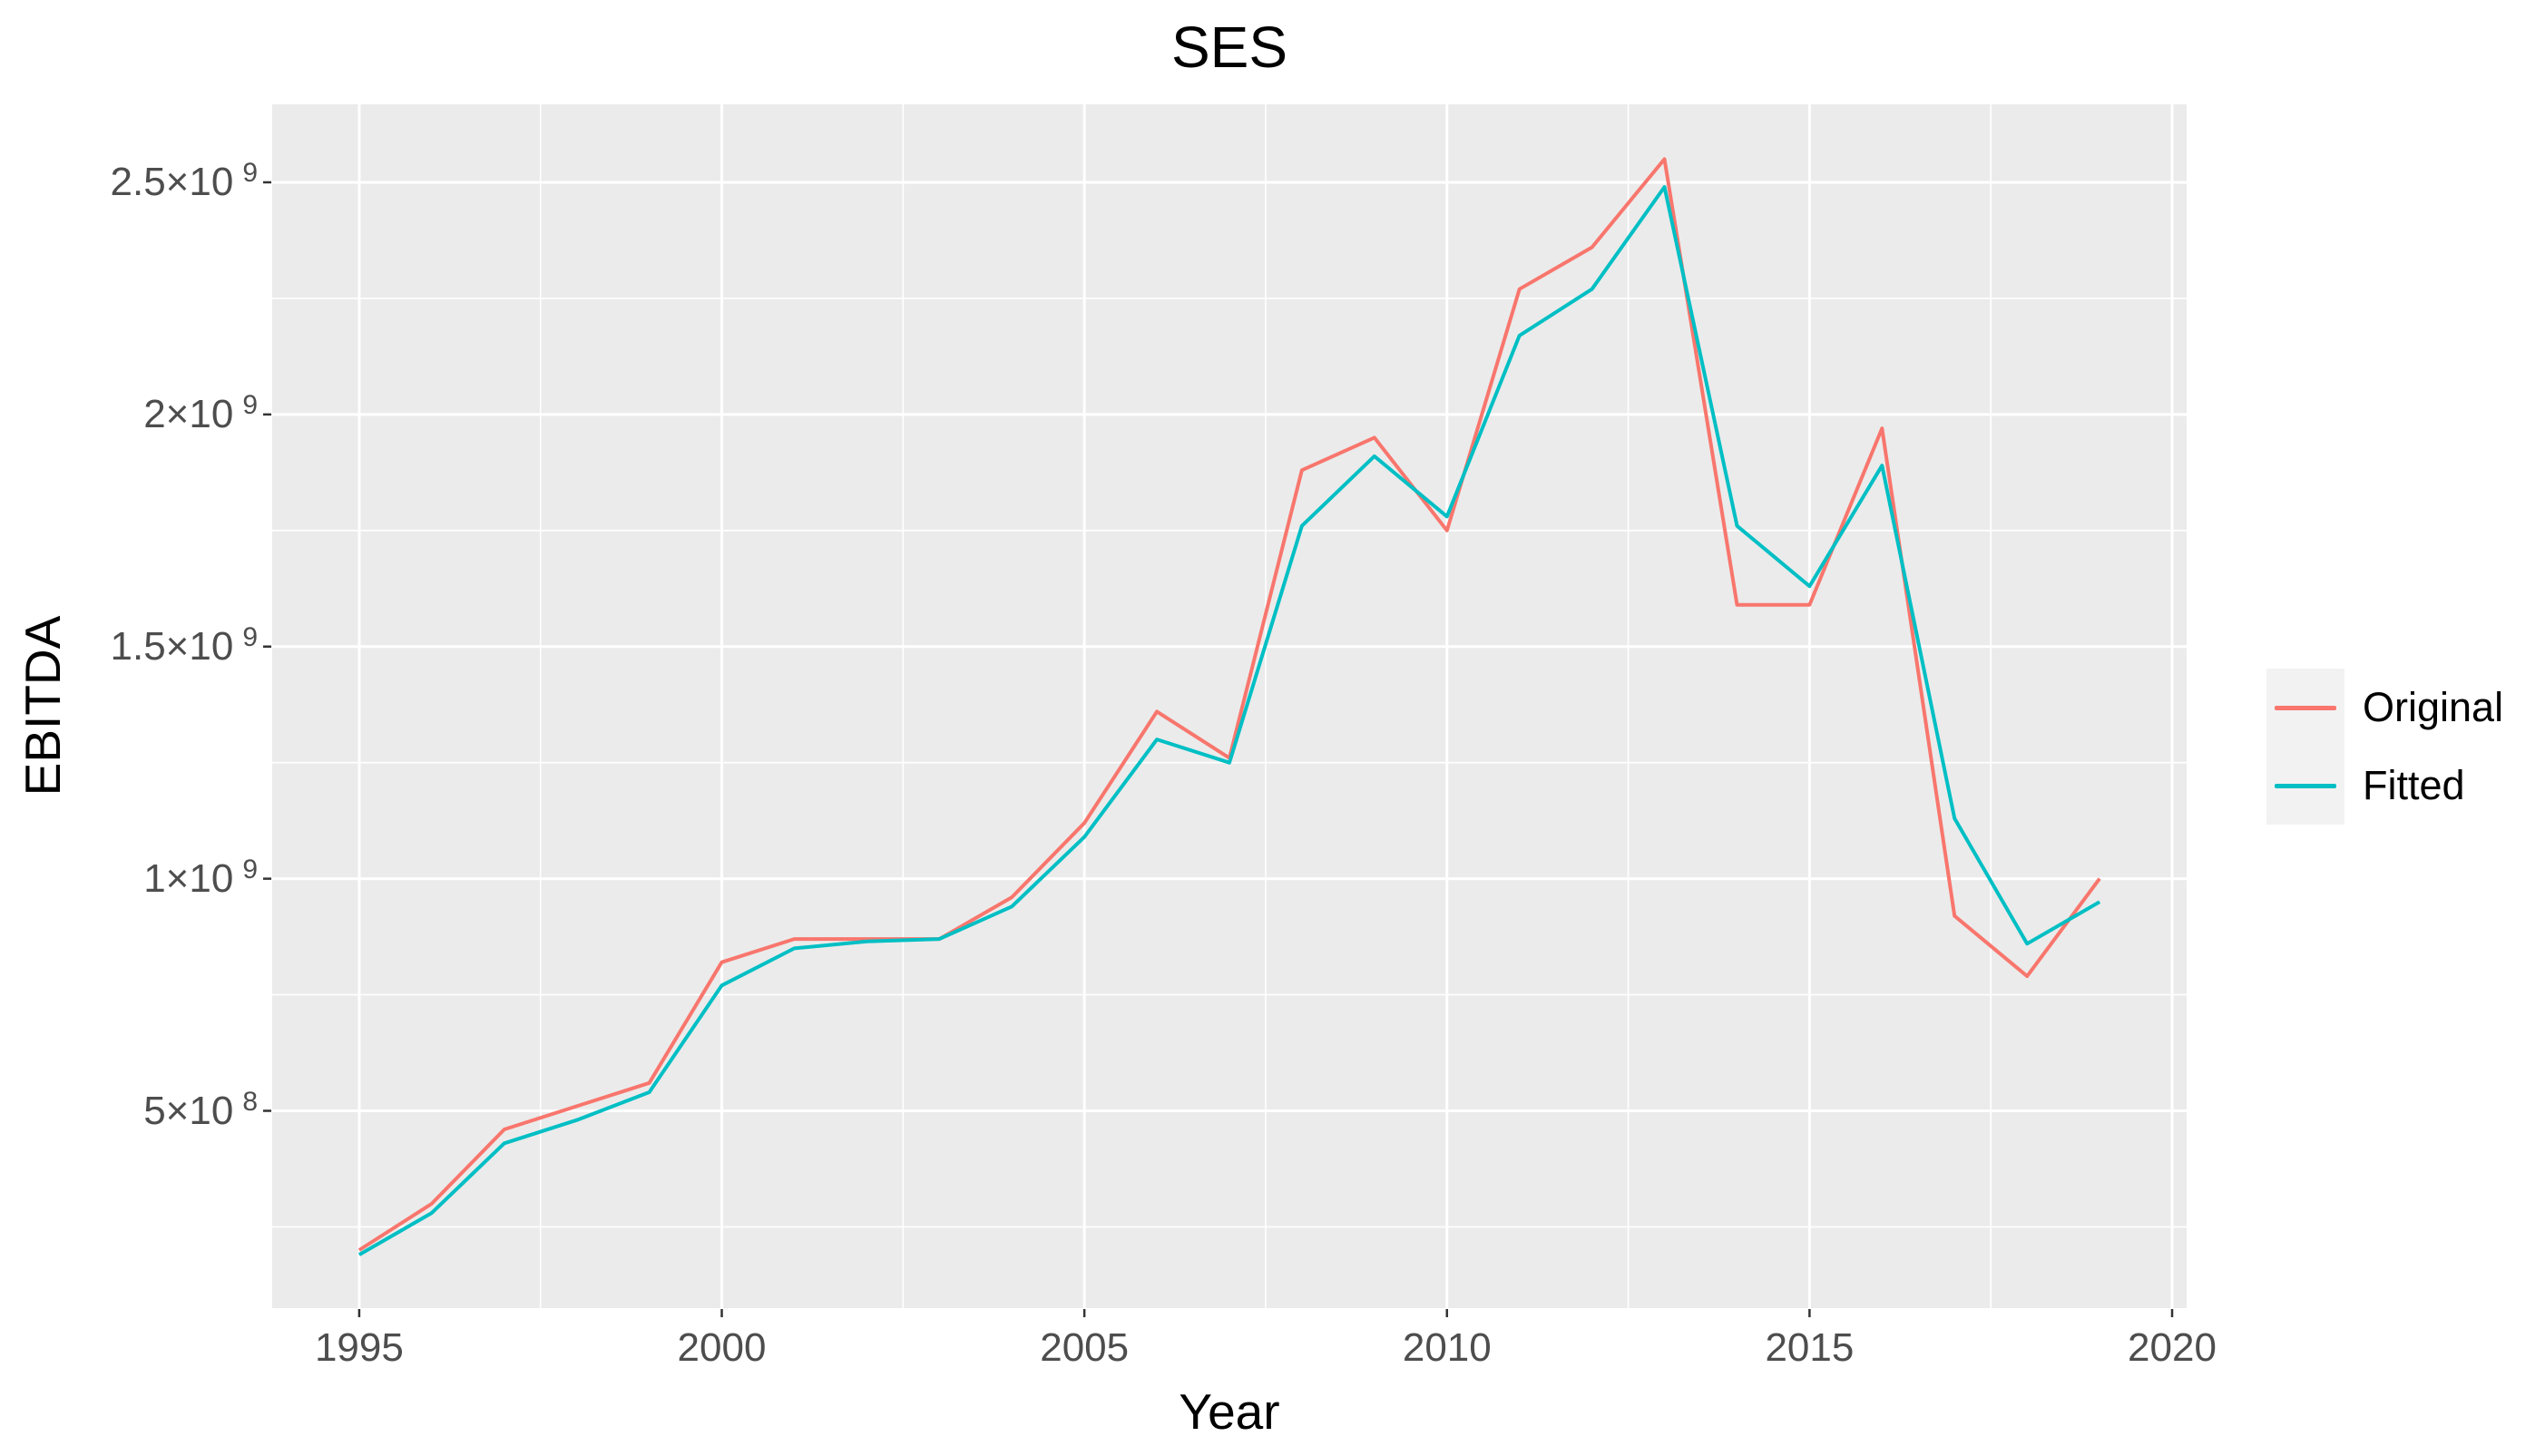 The width and height of the screenshot is (2545, 1456). Describe the element at coordinates (722, 1348) in the screenshot. I see `x-tick-label: 2000` at that location.